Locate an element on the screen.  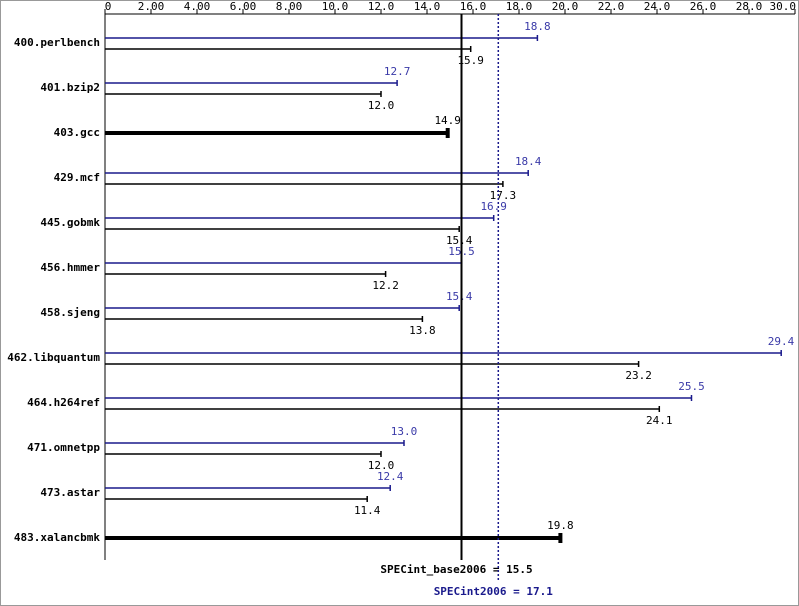
category-label: 400.perlbench is located at coordinates (57, 42).